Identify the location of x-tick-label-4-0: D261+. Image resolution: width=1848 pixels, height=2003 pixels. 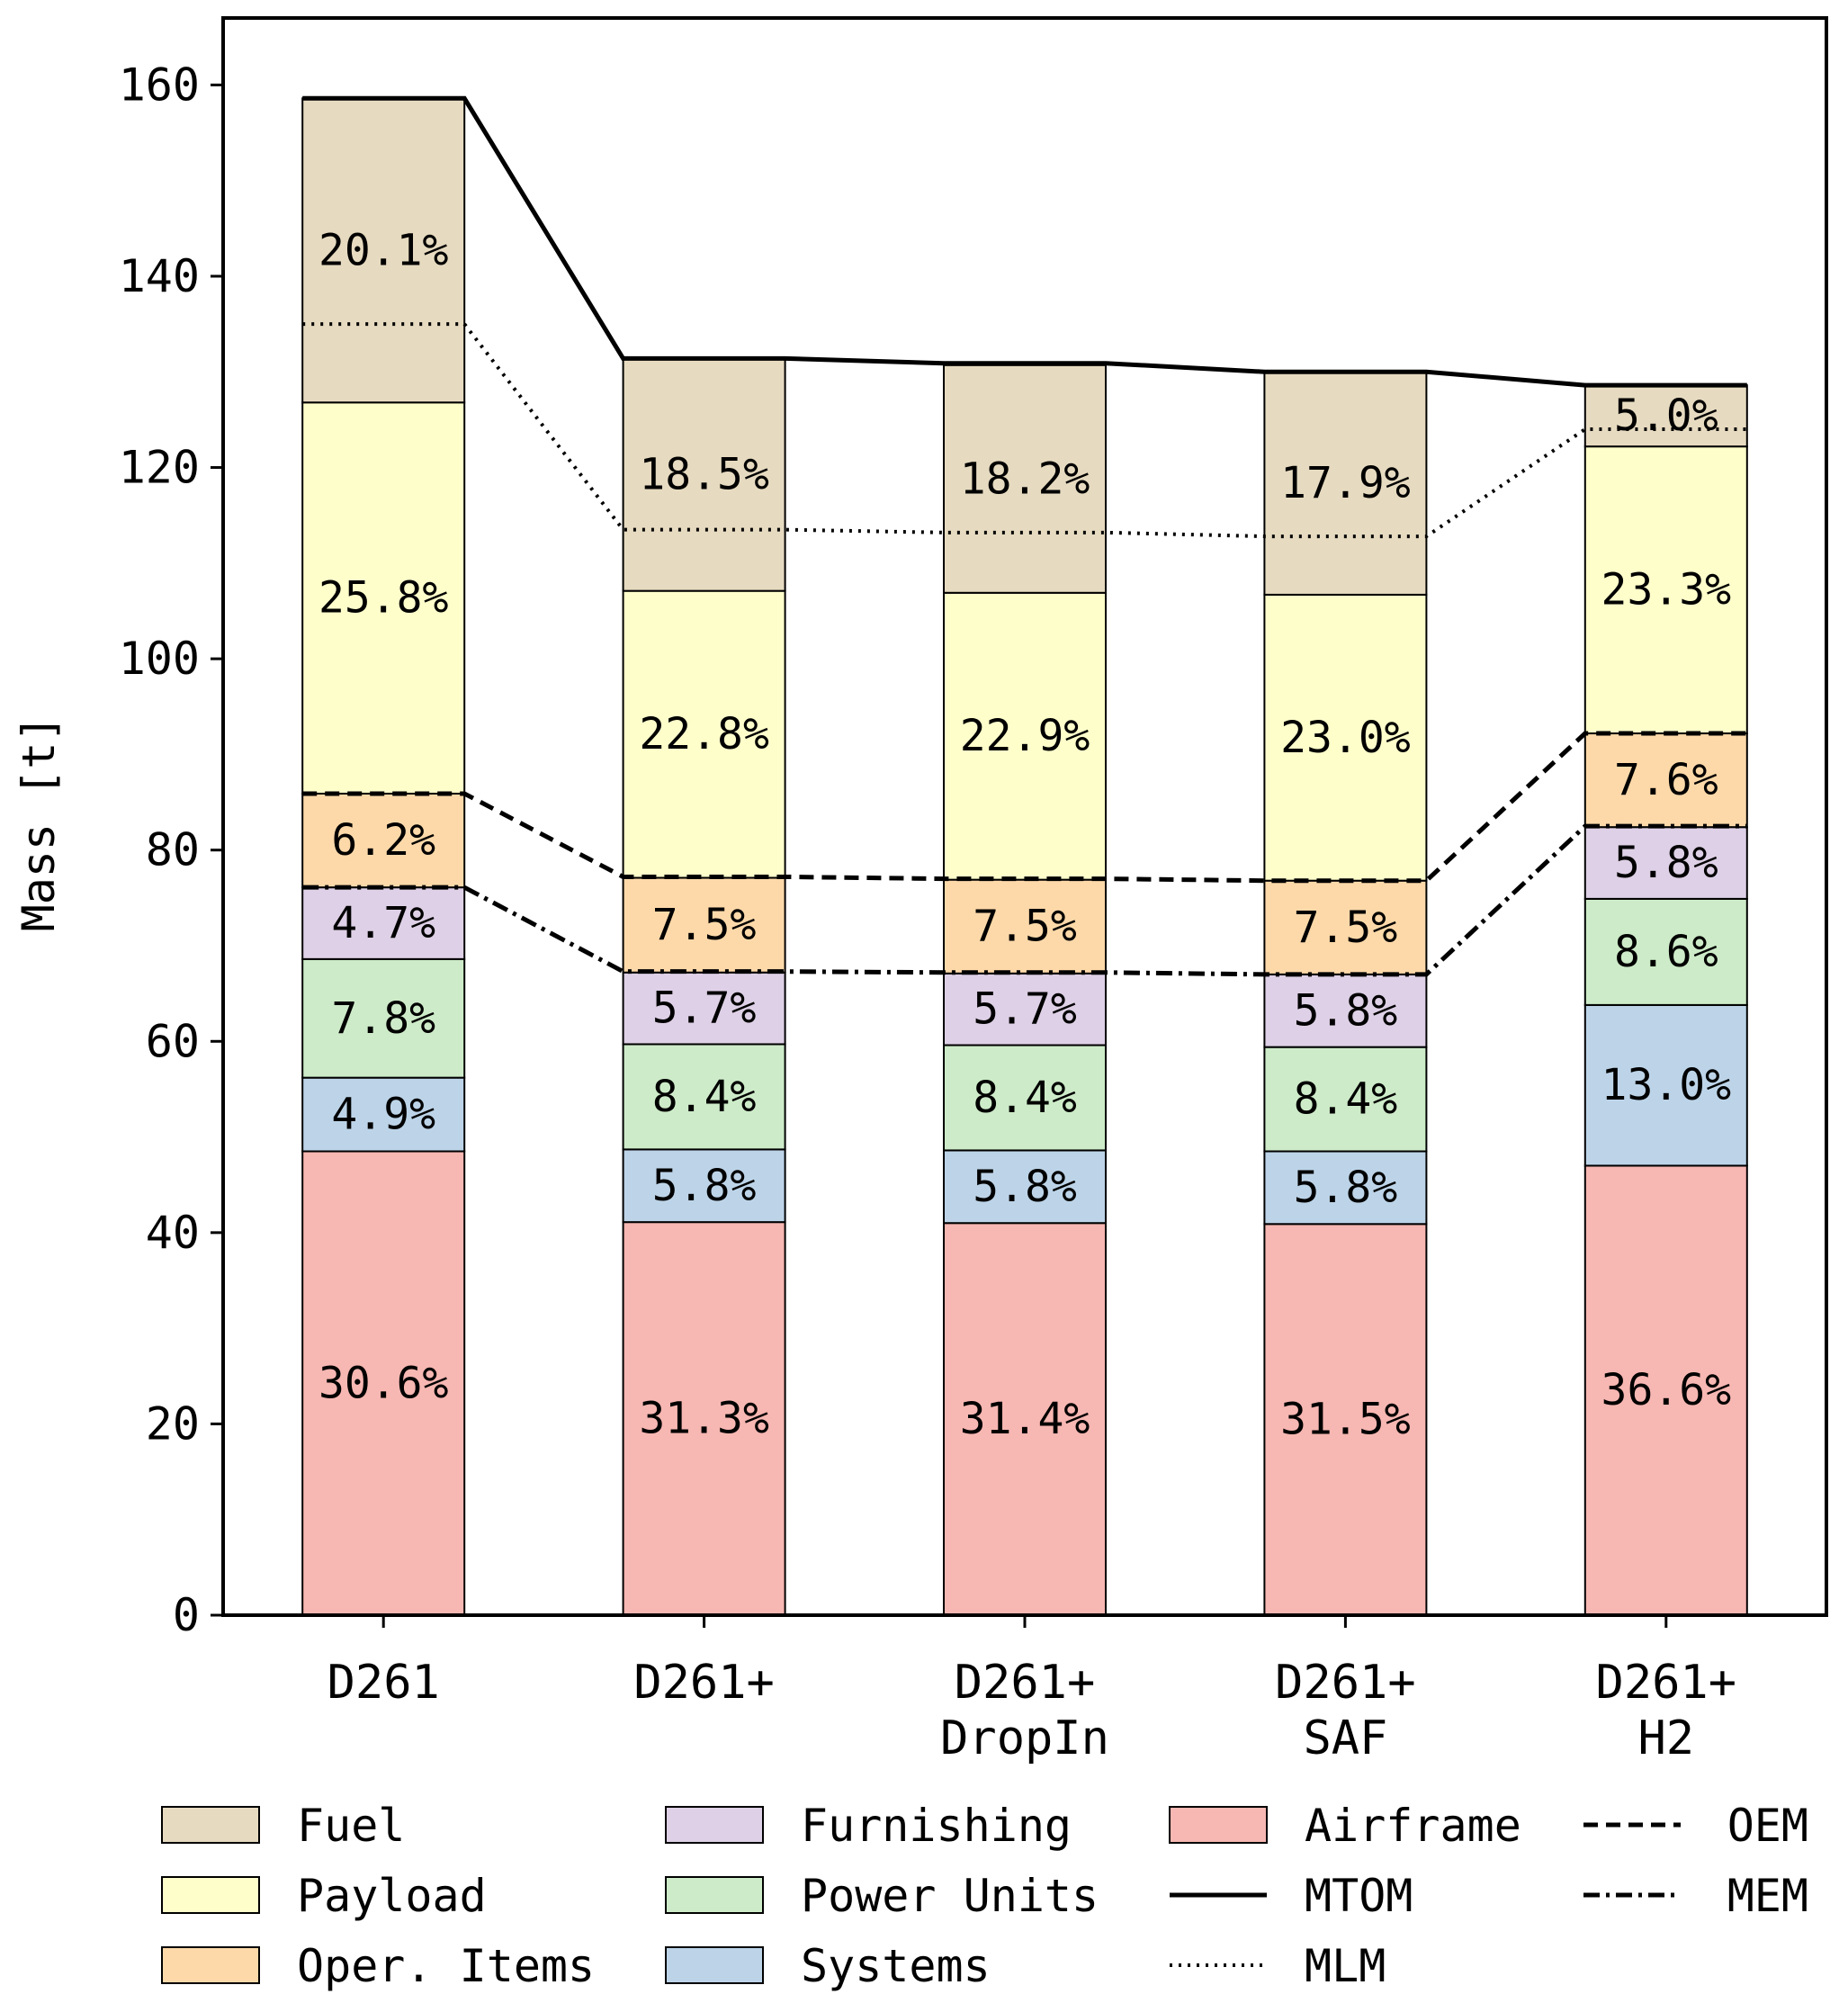
(1666, 1683).